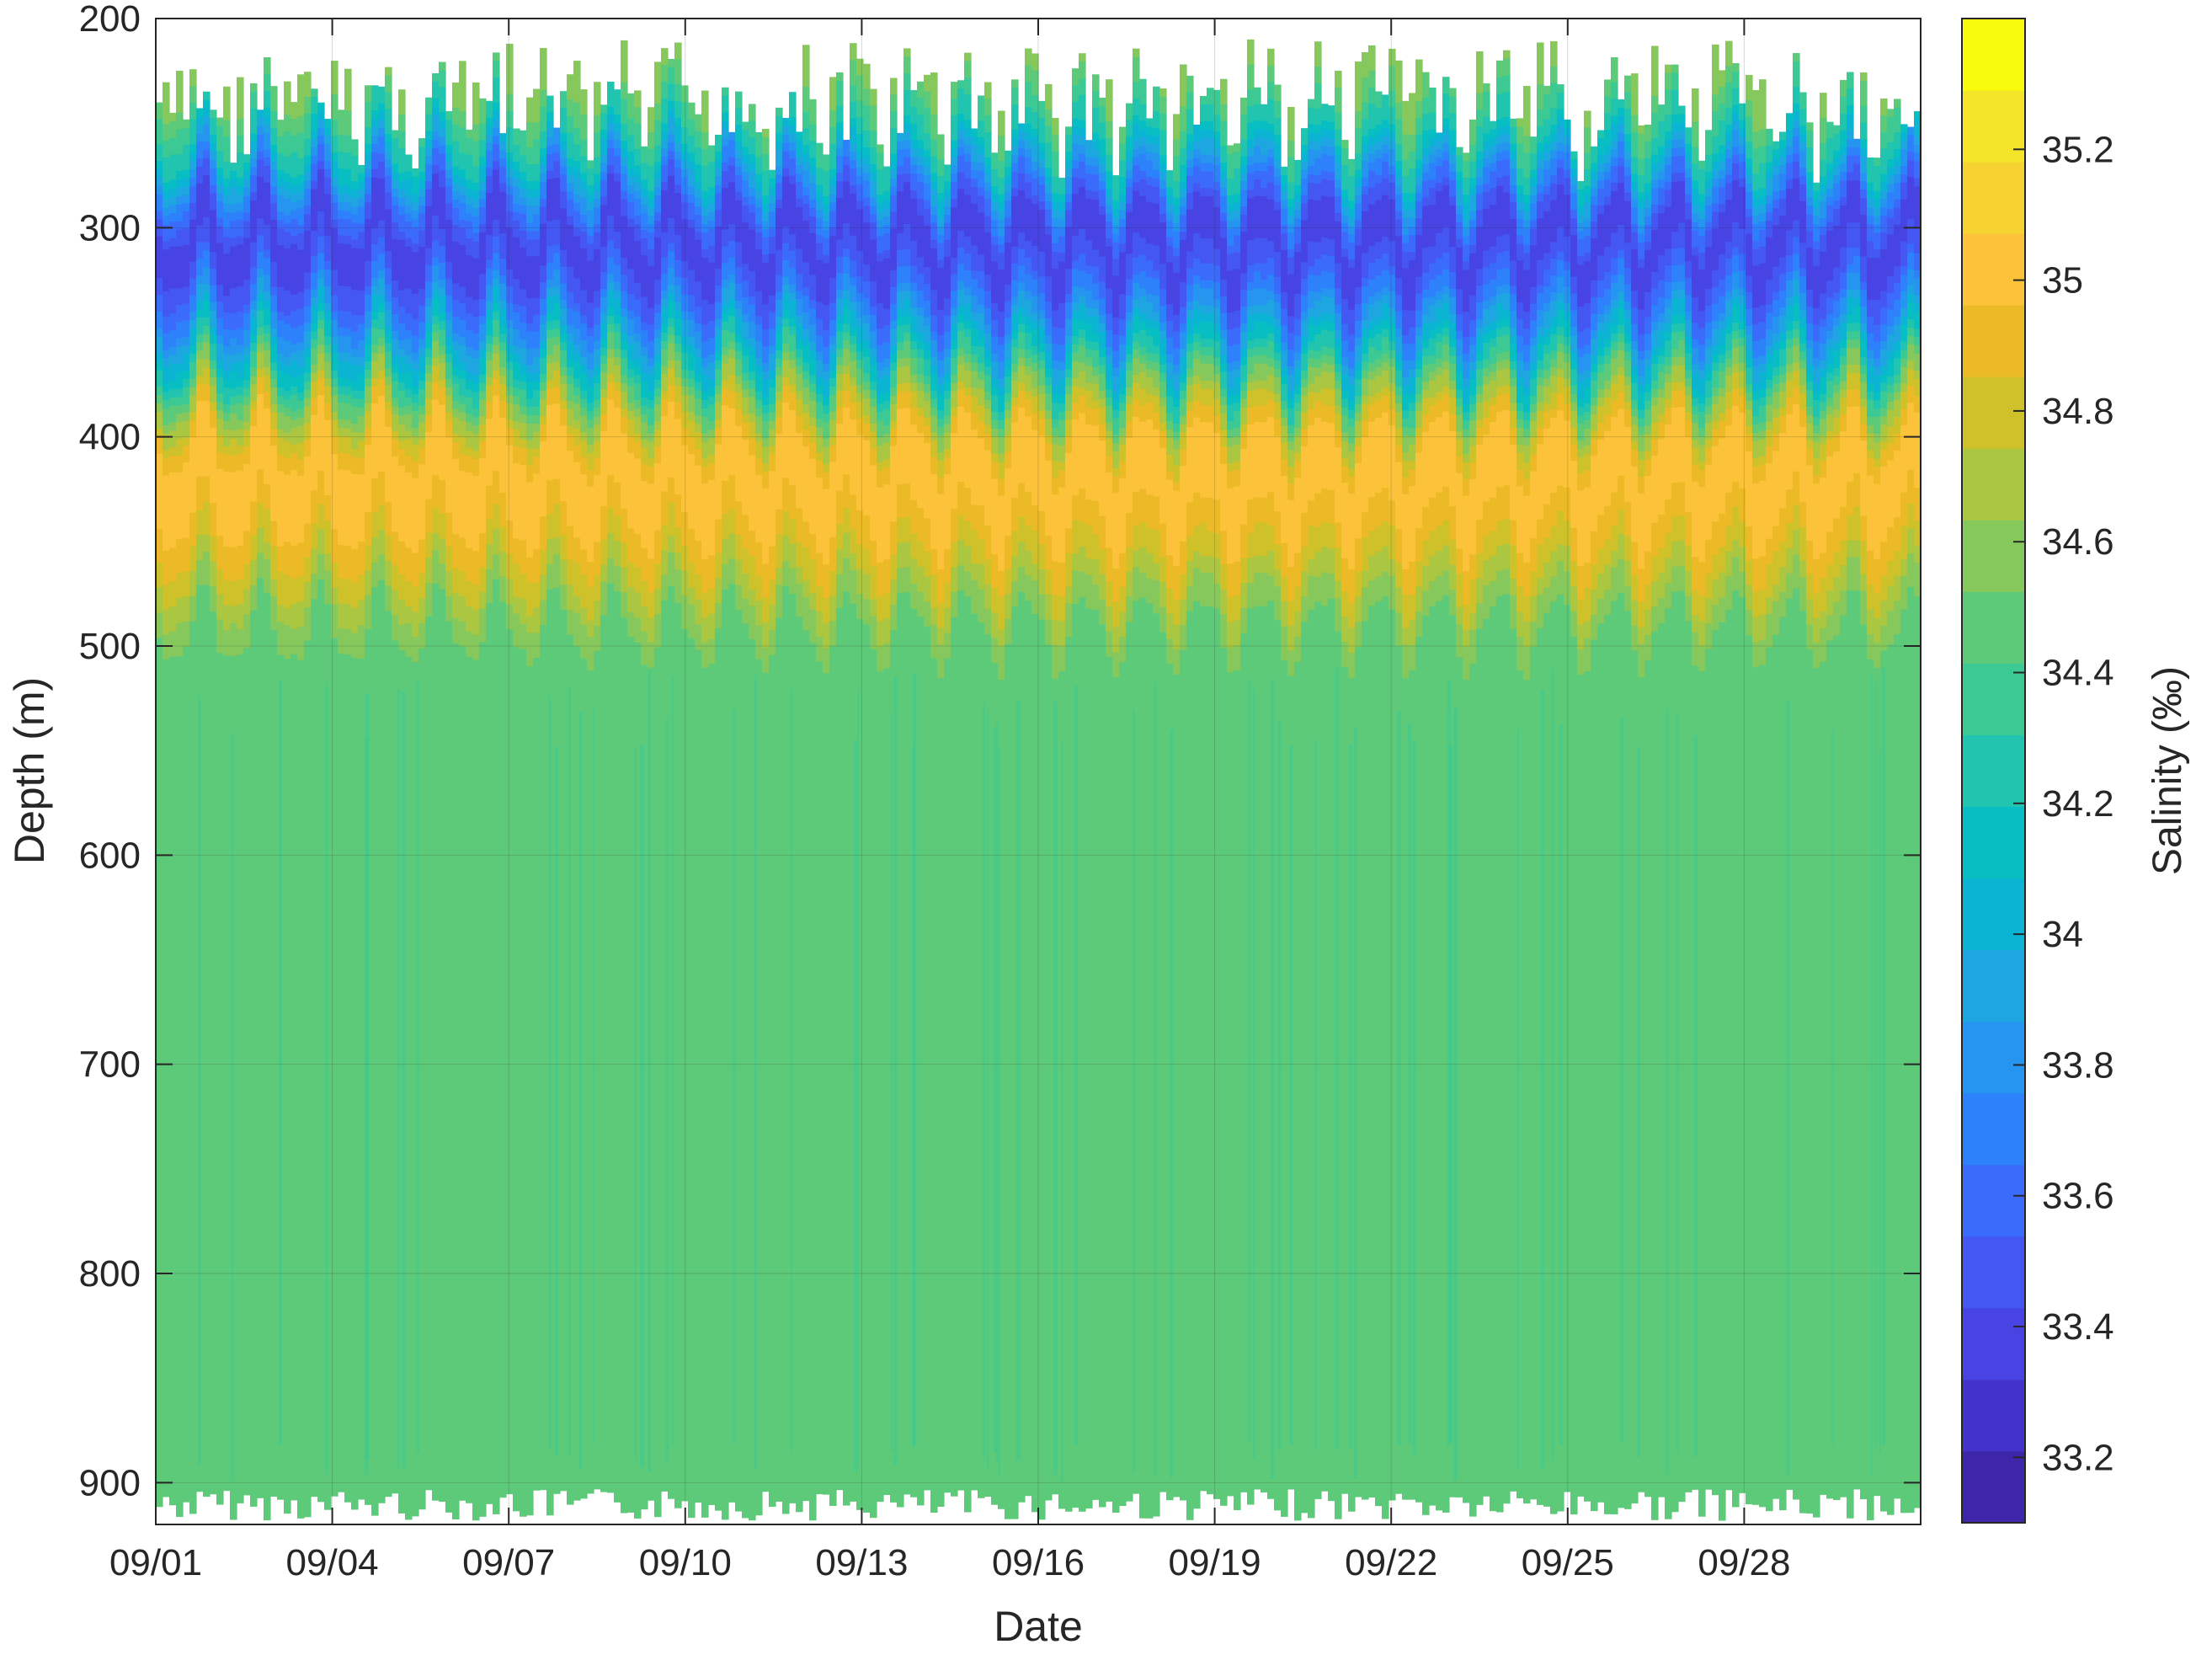 The width and height of the screenshot is (2212, 1655). Describe the element at coordinates (110, 1482) in the screenshot. I see `y-tick-label: 900` at that location.